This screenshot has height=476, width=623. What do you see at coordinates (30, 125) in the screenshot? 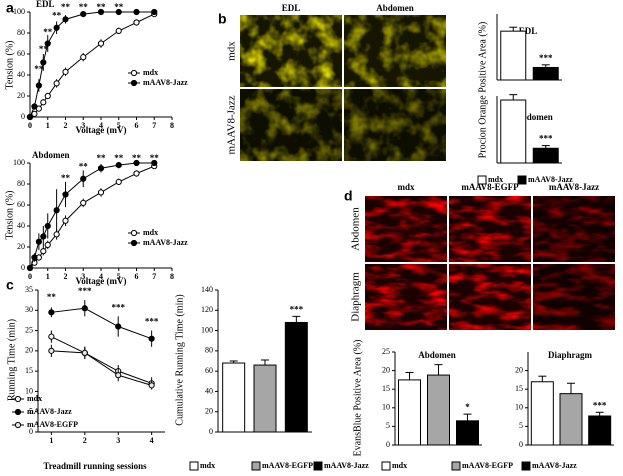
I see `x-tick-label: 0` at bounding box center [30, 125].